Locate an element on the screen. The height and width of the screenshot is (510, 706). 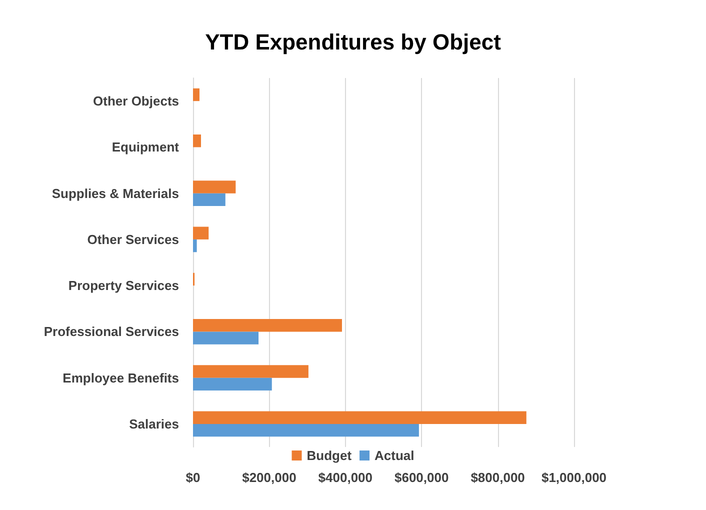
y-tick-label: Employee Benefits is located at coordinates (120, 378).